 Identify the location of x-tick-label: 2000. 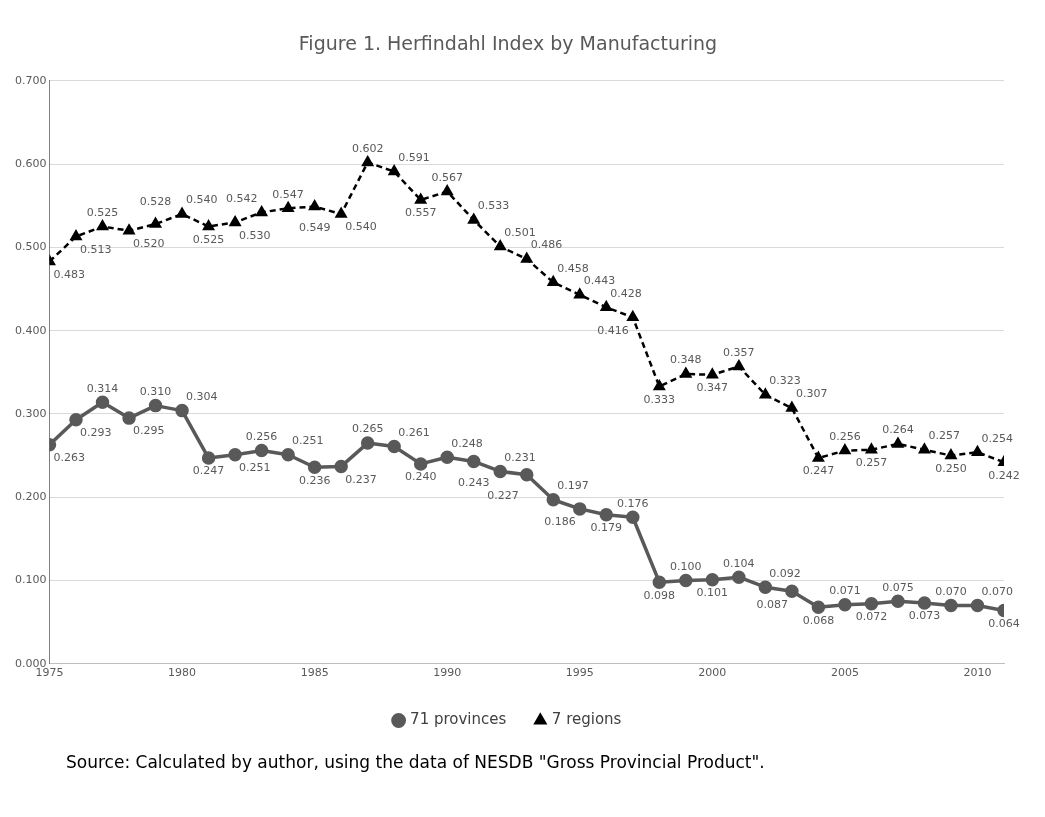
(712, 673).